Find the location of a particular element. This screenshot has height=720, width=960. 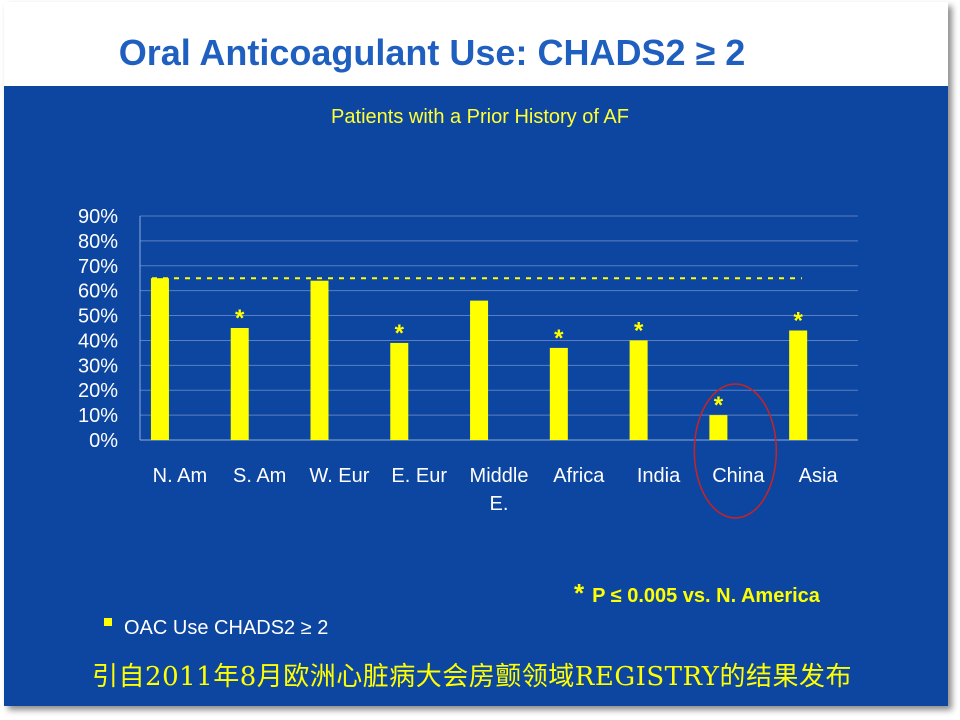

footnote-text: P ≤ 0.005 vs. N. America is located at coordinates (706, 596).